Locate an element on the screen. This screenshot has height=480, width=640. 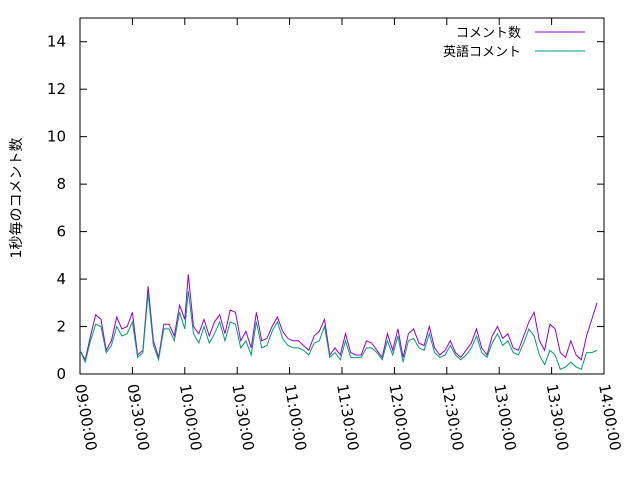
x-tick-label: 10:30:00 is located at coordinates (242, 417).